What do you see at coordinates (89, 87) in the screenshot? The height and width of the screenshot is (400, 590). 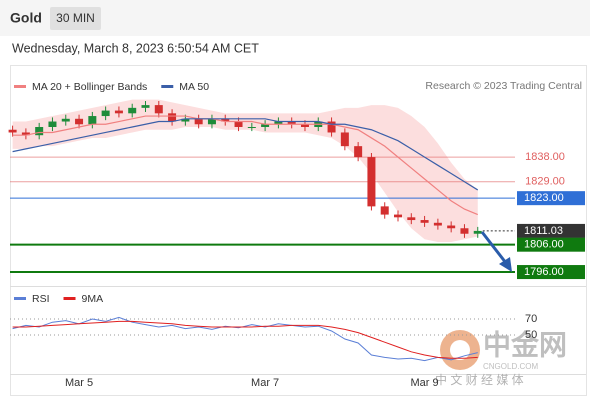 I see `legend-label: MA 20 + Bollinger Bands` at bounding box center [89, 87].